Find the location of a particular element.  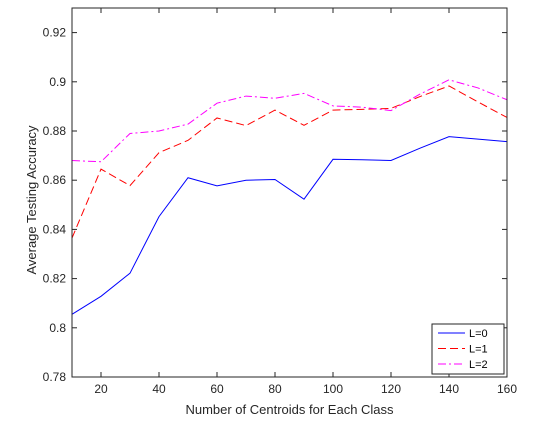

x-tick-label: 20 is located at coordinates (101, 389).